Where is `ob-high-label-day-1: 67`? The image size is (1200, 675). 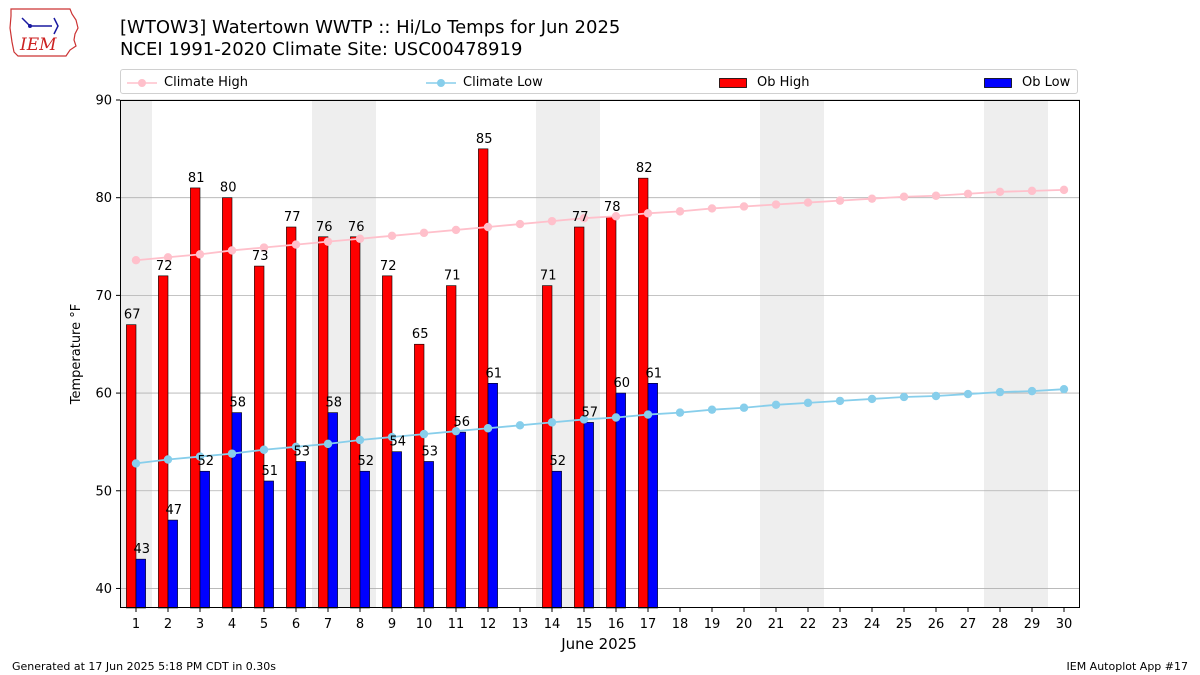
ob-high-label-day-1: 67 is located at coordinates (132, 315).